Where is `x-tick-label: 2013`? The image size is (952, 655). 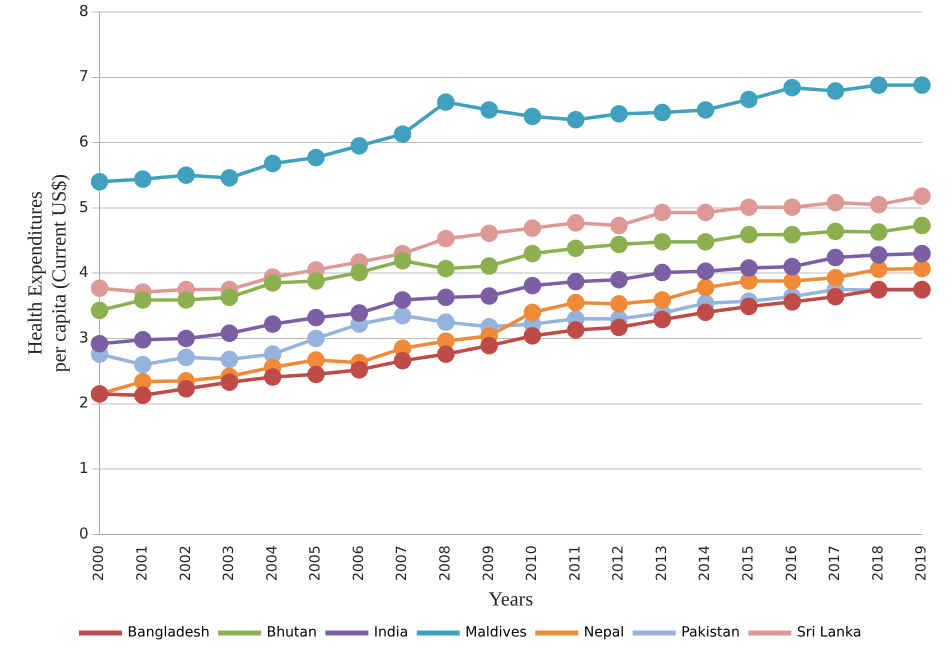
x-tick-label: 2013 is located at coordinates (662, 563).